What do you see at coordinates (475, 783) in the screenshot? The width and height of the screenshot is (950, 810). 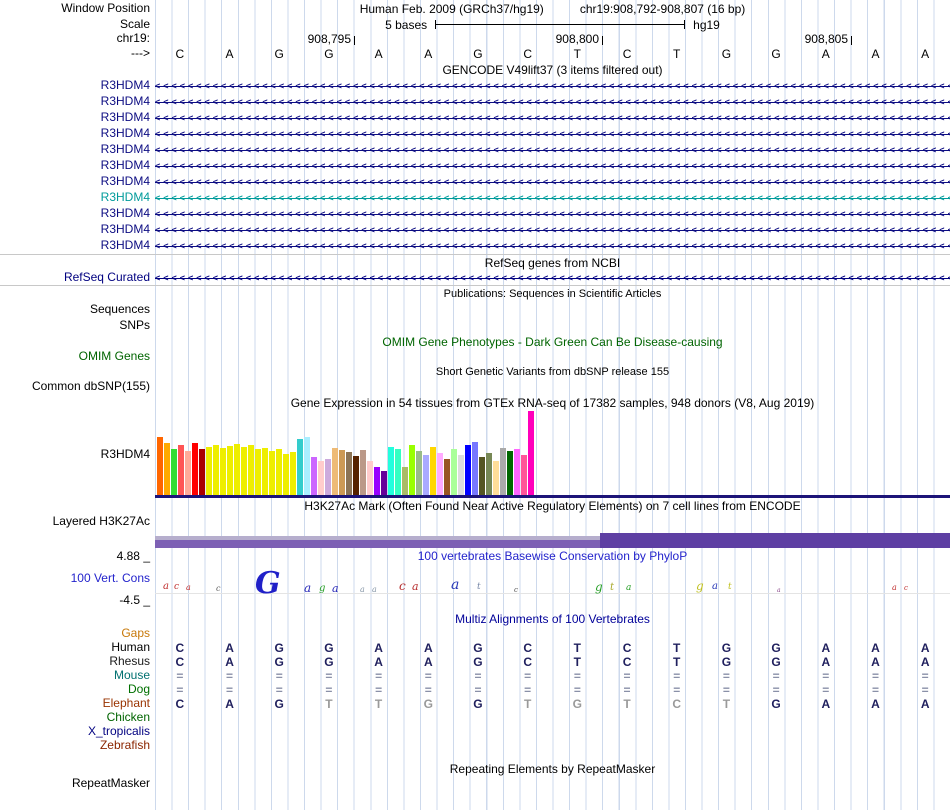 I see `repeatmasker-track: RepeatMasker` at bounding box center [475, 783].